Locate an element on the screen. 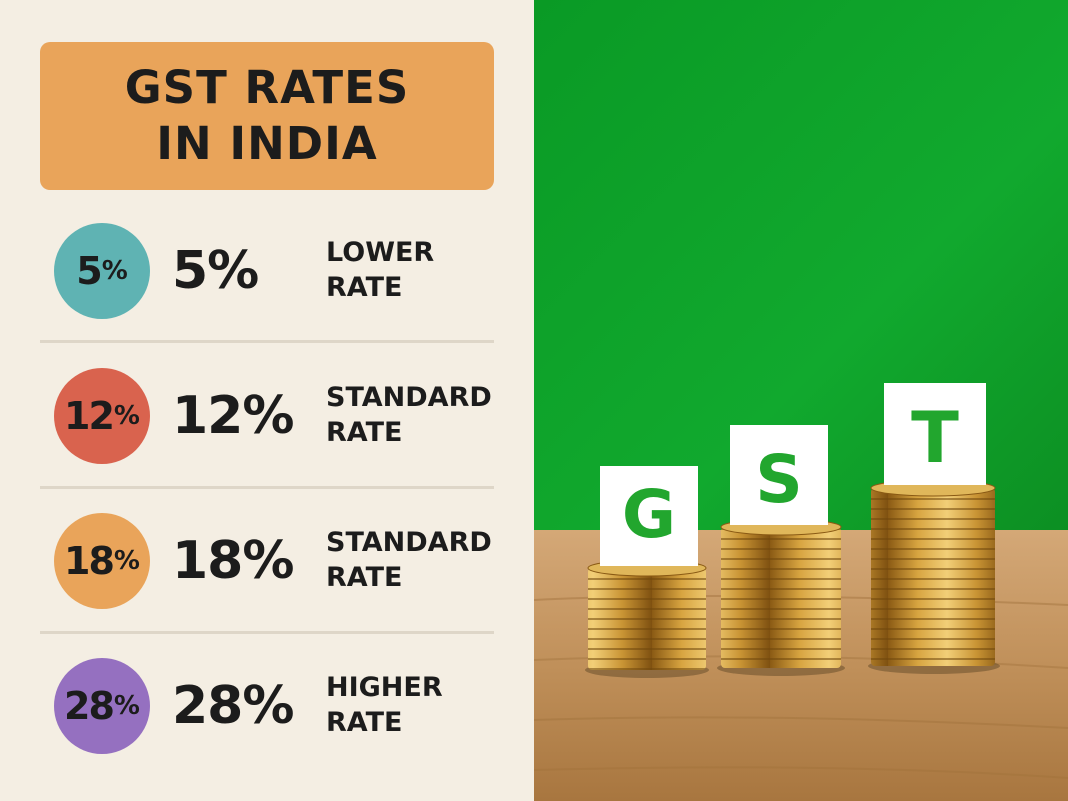  letter-t: T is located at coordinates (935, 438).